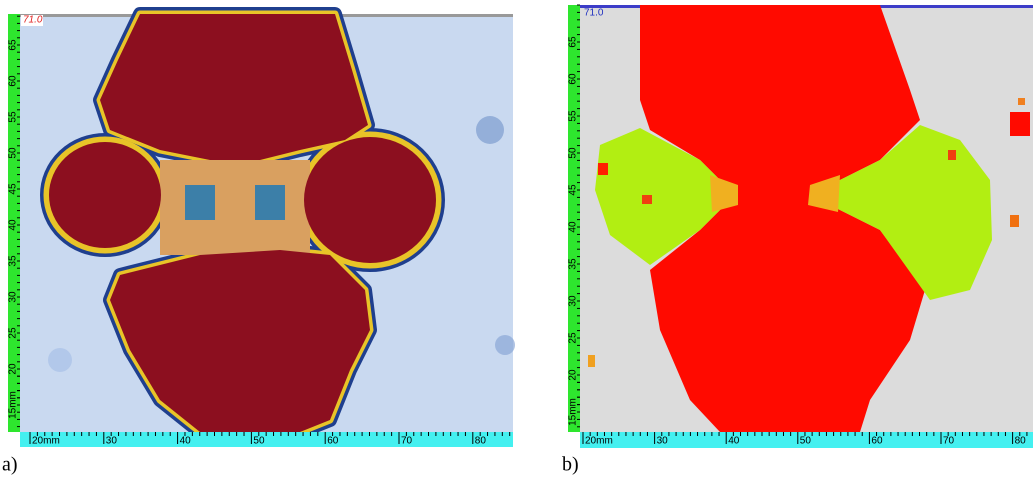 Image resolution: width=1033 pixels, height=486 pixels. I want to click on caption: a), so click(10, 465).